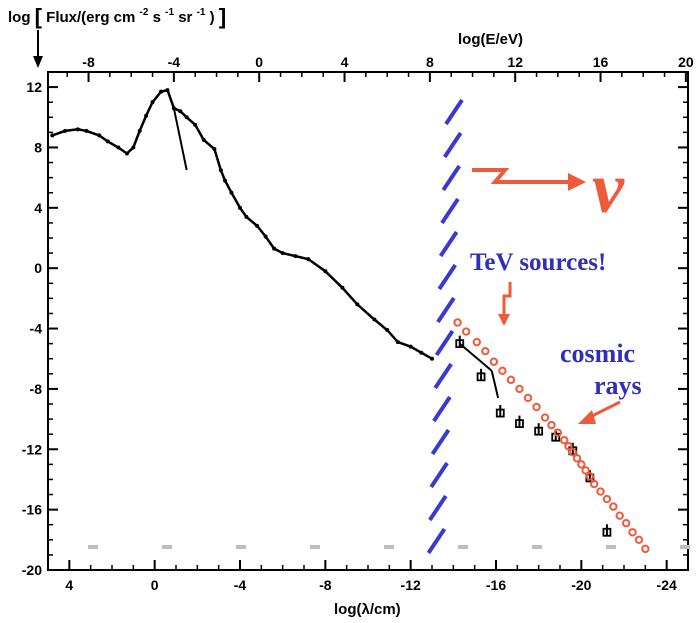  Describe the element at coordinates (496, 585) in the screenshot. I see `bottom-tick-label: -16` at that location.